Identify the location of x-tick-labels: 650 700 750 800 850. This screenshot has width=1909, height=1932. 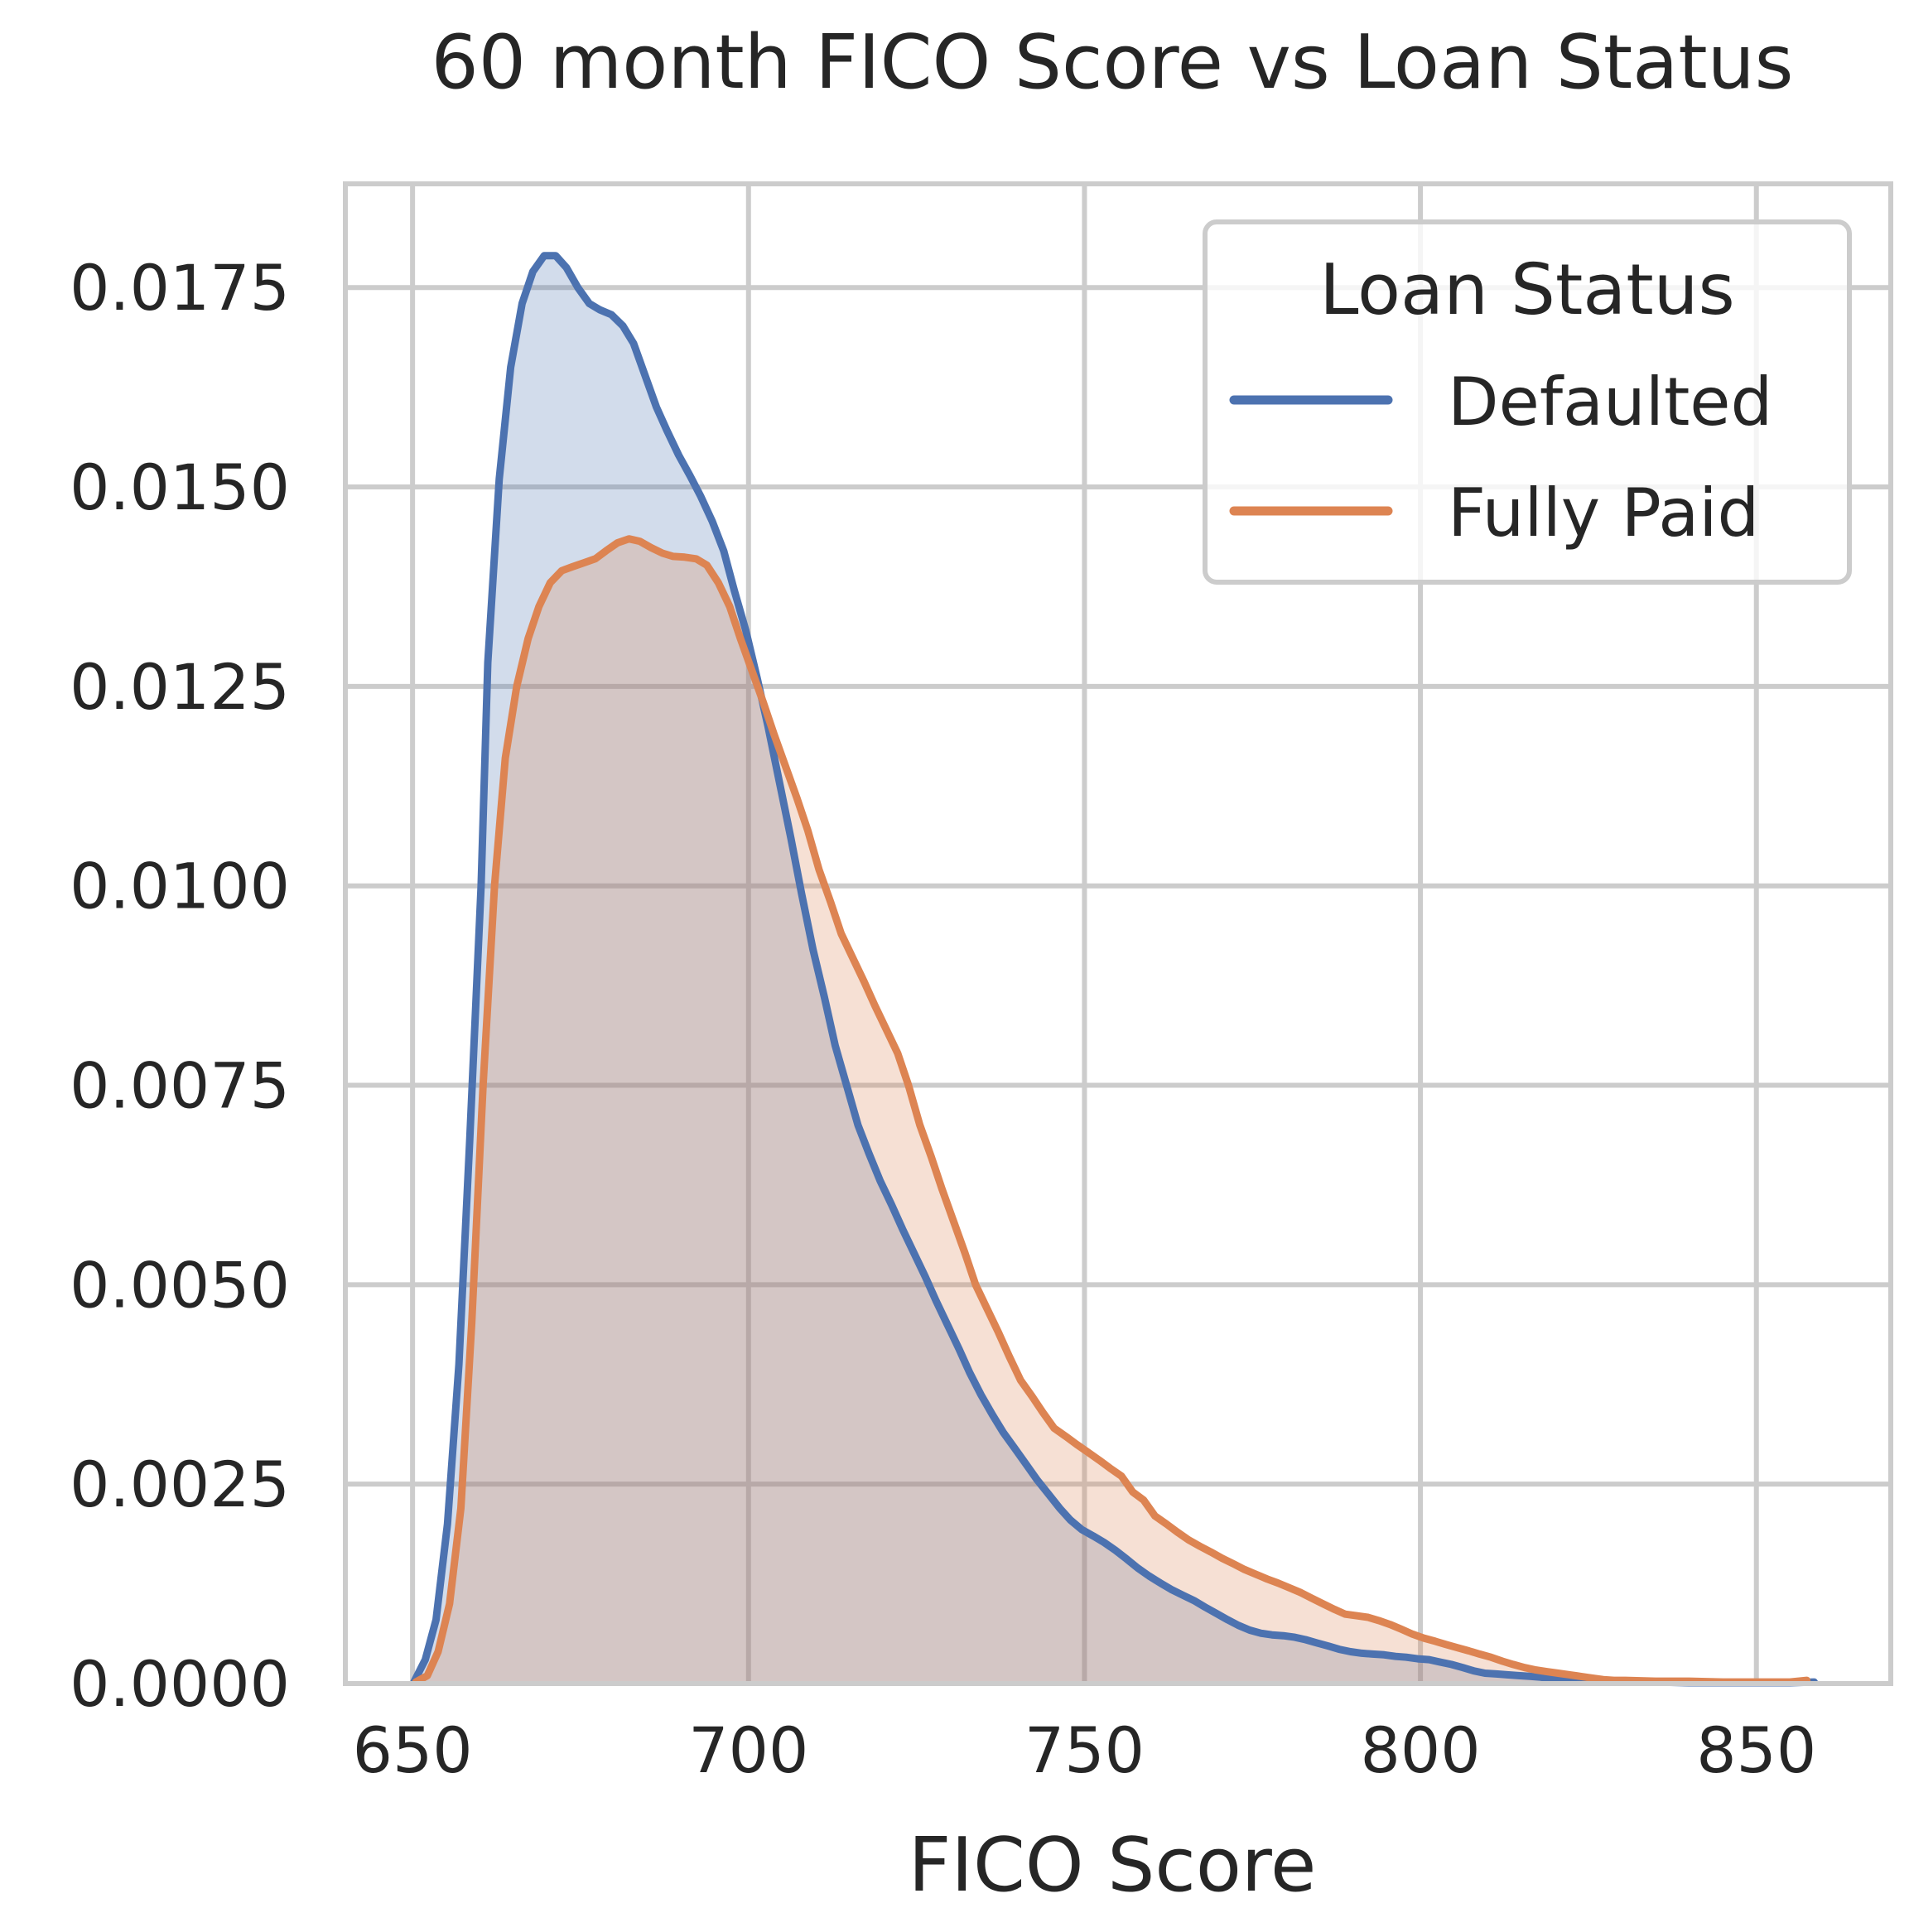
(1085, 1750).